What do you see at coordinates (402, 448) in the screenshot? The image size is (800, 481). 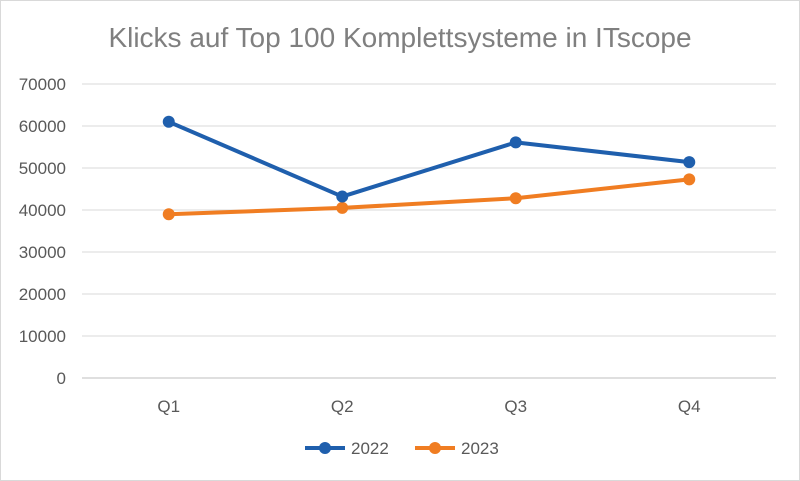 I see `legend: 2022 2023` at bounding box center [402, 448].